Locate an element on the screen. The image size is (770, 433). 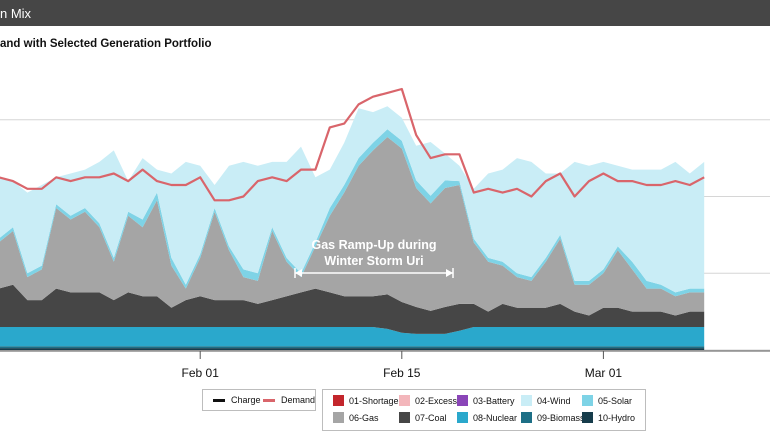
legend-swatch-biomass is located at coordinates (526, 417).